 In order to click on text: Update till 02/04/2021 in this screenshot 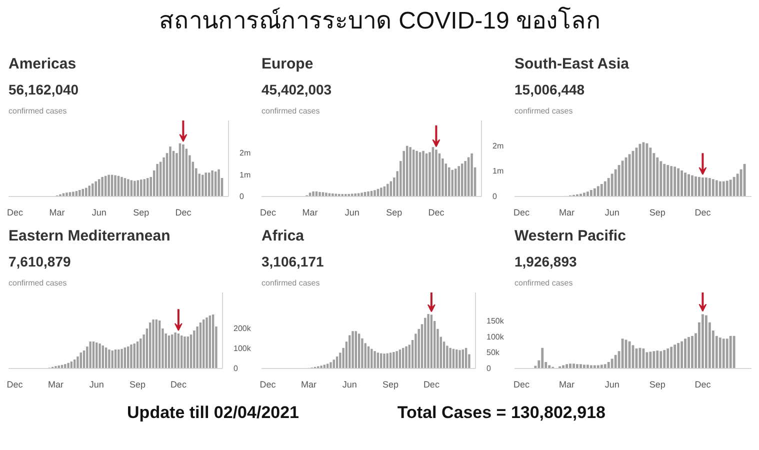, I will do `click(213, 412)`.